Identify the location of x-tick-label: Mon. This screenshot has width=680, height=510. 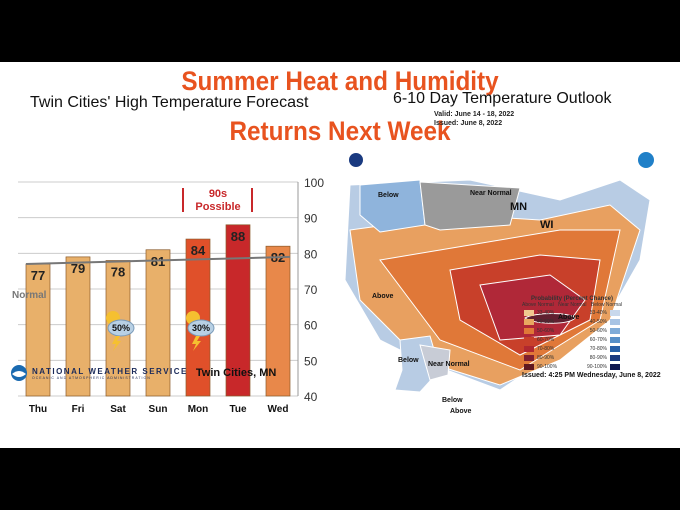
(198, 409).